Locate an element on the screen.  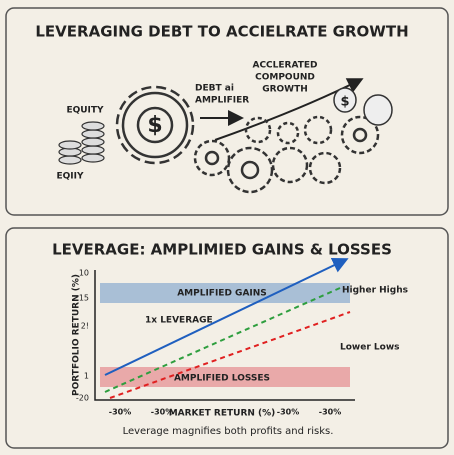
gains-label: AMPLIFIED GAINS is located at coordinates (222, 294).